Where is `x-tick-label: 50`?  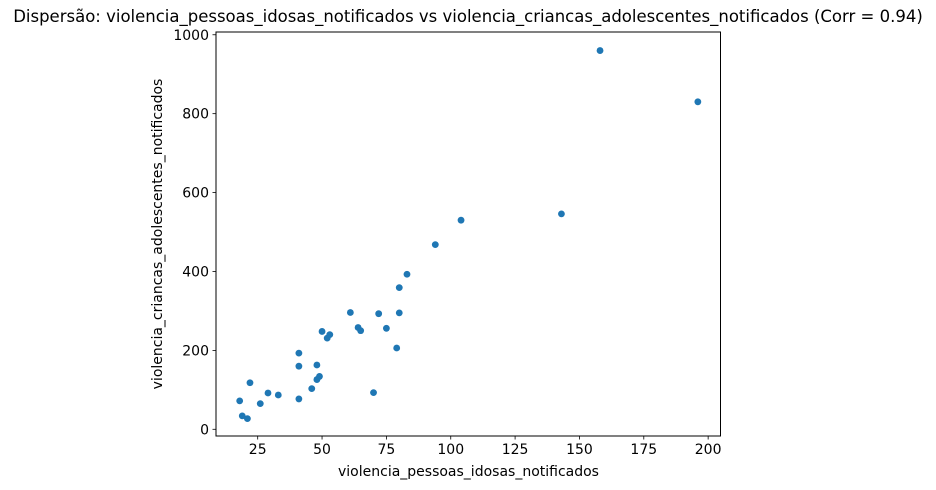 x-tick-label: 50 is located at coordinates (322, 450).